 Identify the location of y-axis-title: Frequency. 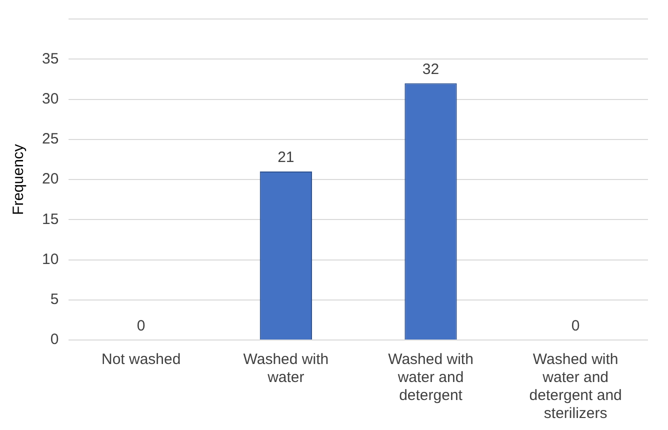
(19, 179).